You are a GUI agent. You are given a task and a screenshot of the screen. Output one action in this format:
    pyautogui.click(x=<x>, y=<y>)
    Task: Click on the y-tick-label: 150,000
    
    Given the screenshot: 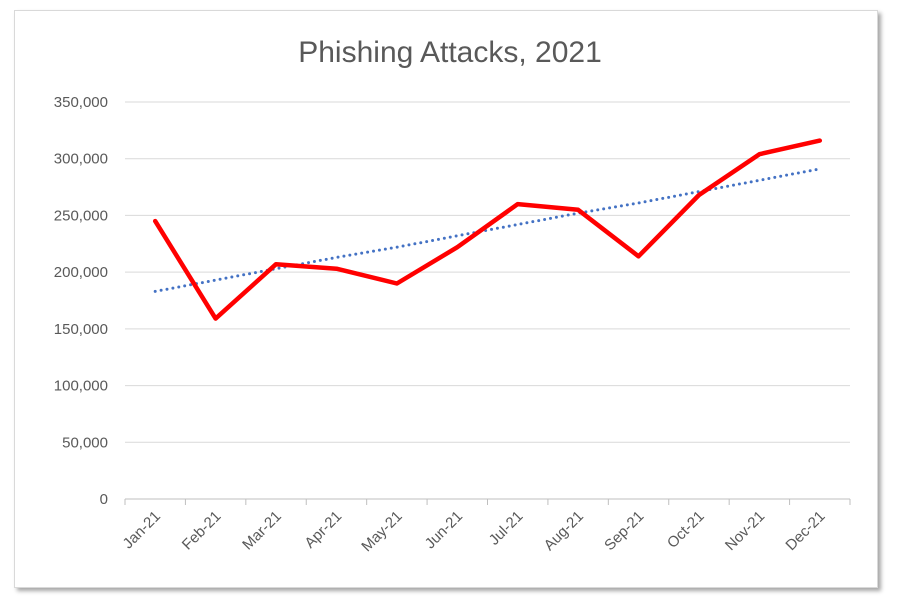 What is the action you would take?
    pyautogui.click(x=81, y=329)
    